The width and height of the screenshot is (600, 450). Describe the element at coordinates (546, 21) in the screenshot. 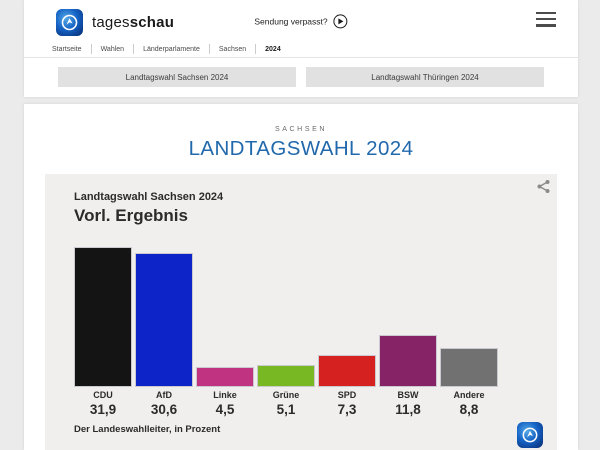

I see `hamburger-menu-icon` at that location.